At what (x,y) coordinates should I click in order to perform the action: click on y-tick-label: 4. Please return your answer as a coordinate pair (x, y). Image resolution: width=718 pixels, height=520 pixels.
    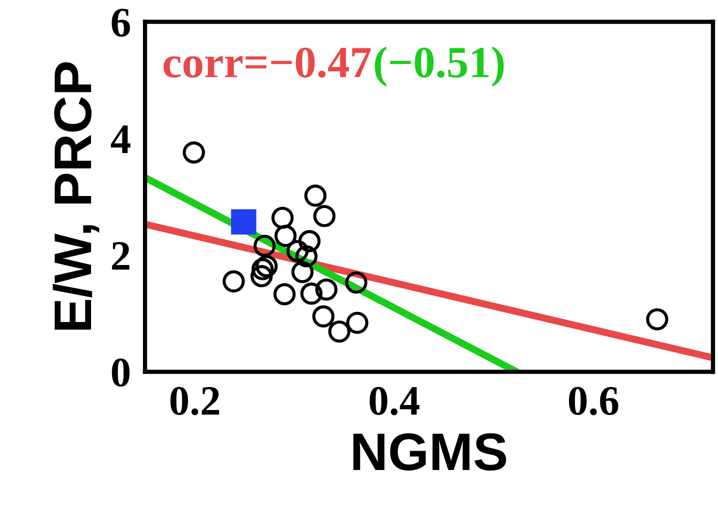
    Looking at the image, I should click on (120, 139).